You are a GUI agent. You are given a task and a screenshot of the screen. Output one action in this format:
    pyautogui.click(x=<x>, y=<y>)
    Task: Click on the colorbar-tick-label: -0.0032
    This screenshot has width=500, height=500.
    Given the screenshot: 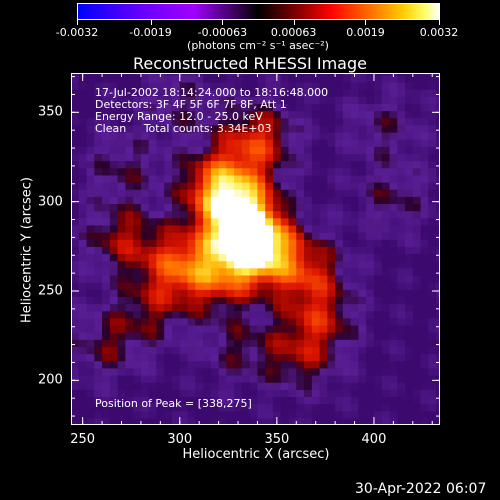 What is the action you would take?
    pyautogui.click(x=77, y=32)
    